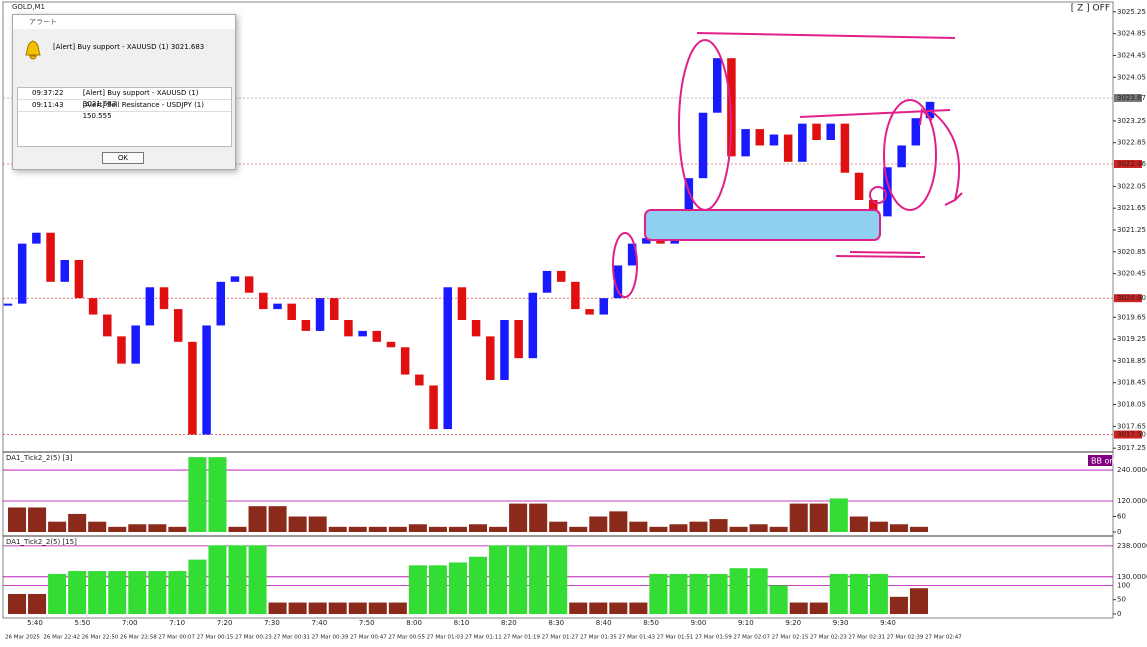 The width and height of the screenshot is (1147, 647). What do you see at coordinates (946, 157) in the screenshot?
I see `arrow` at bounding box center [946, 157].